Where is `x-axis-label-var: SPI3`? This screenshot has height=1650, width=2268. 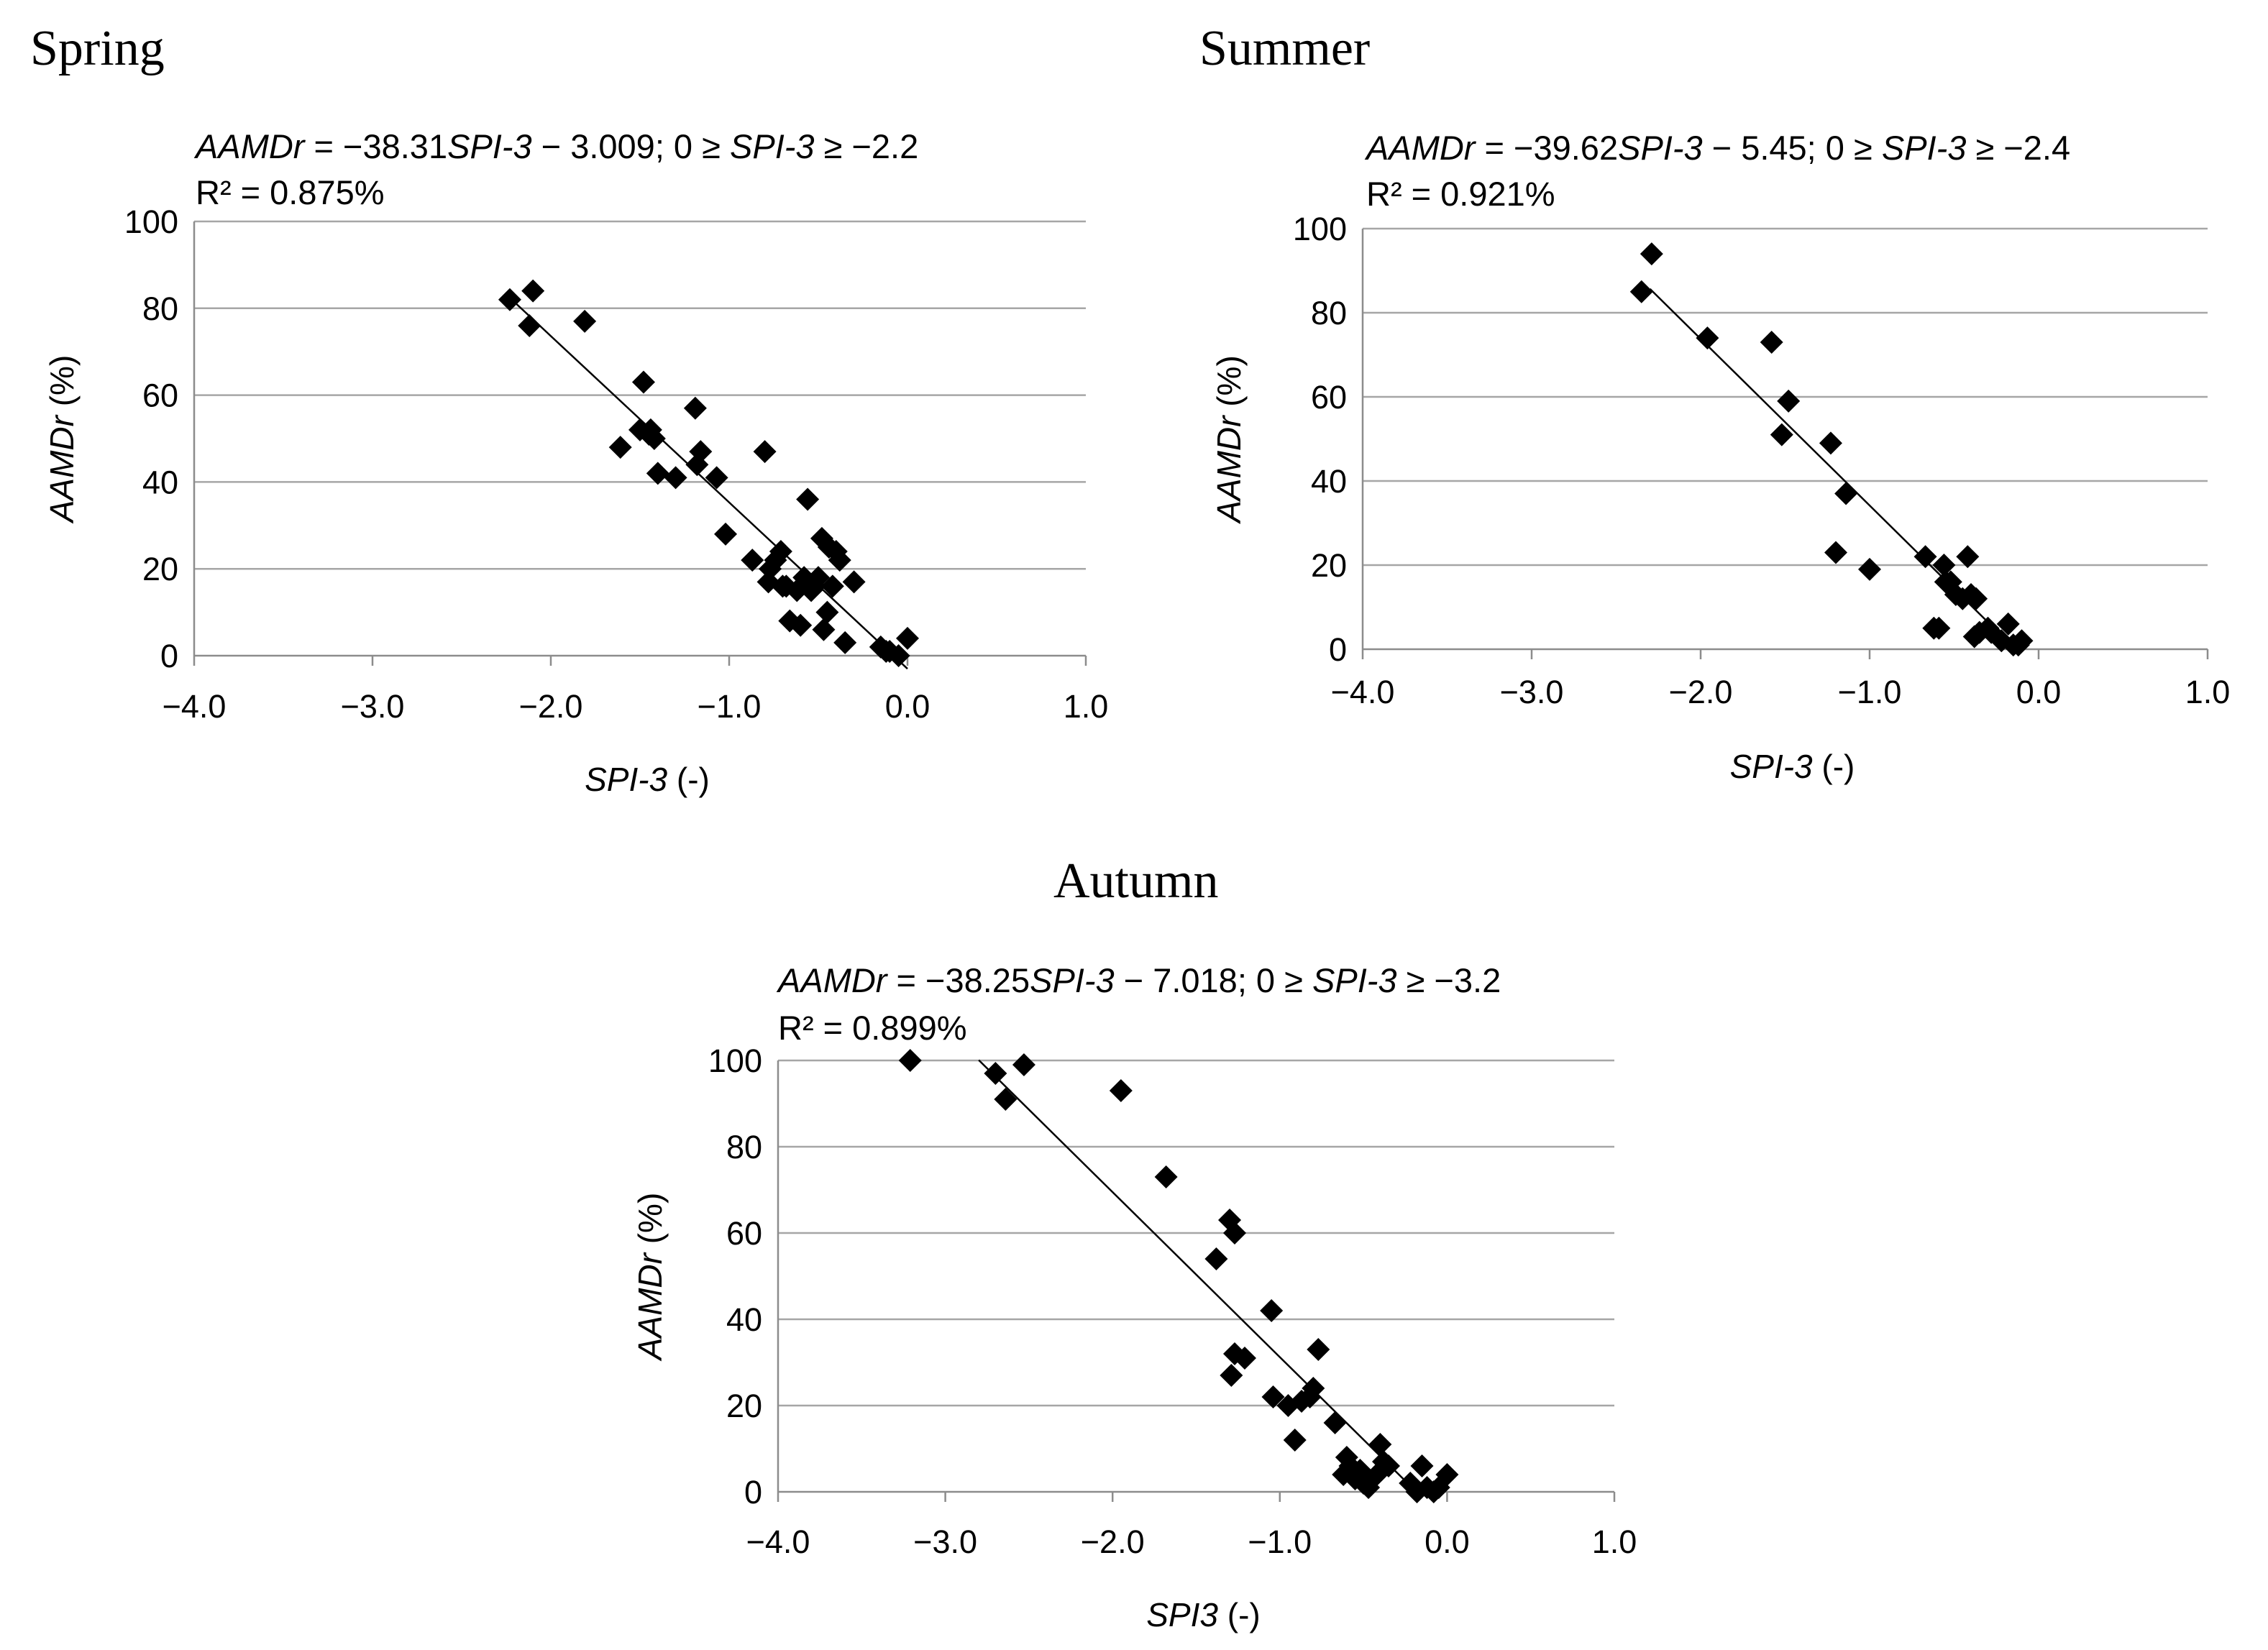
x-axis-label-var: SPI3 is located at coordinates (1182, 1614).